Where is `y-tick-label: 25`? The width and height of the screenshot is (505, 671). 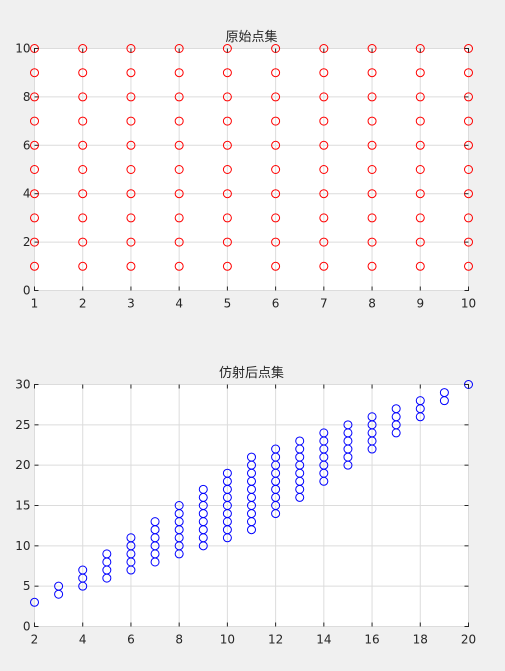 y-tick-label: 25 is located at coordinates (22, 425).